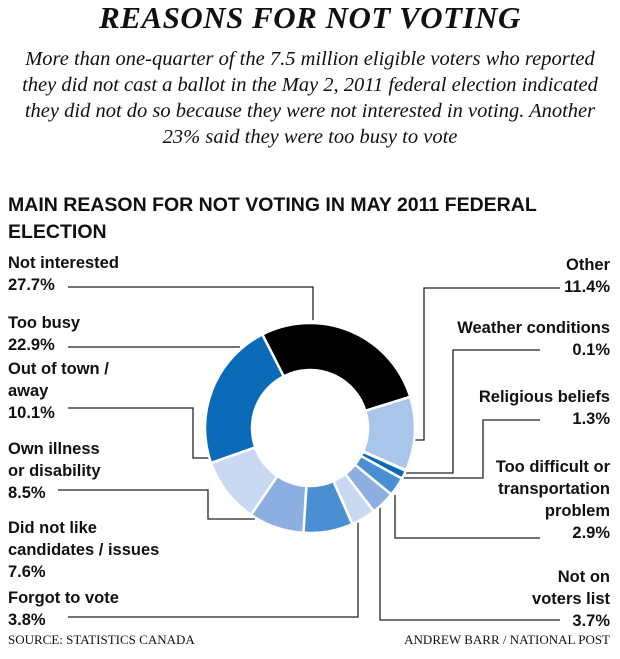 The width and height of the screenshot is (620, 659). Describe the element at coordinates (54, 471) in the screenshot. I see `label-illness: Own illness or disability 8.5%` at that location.